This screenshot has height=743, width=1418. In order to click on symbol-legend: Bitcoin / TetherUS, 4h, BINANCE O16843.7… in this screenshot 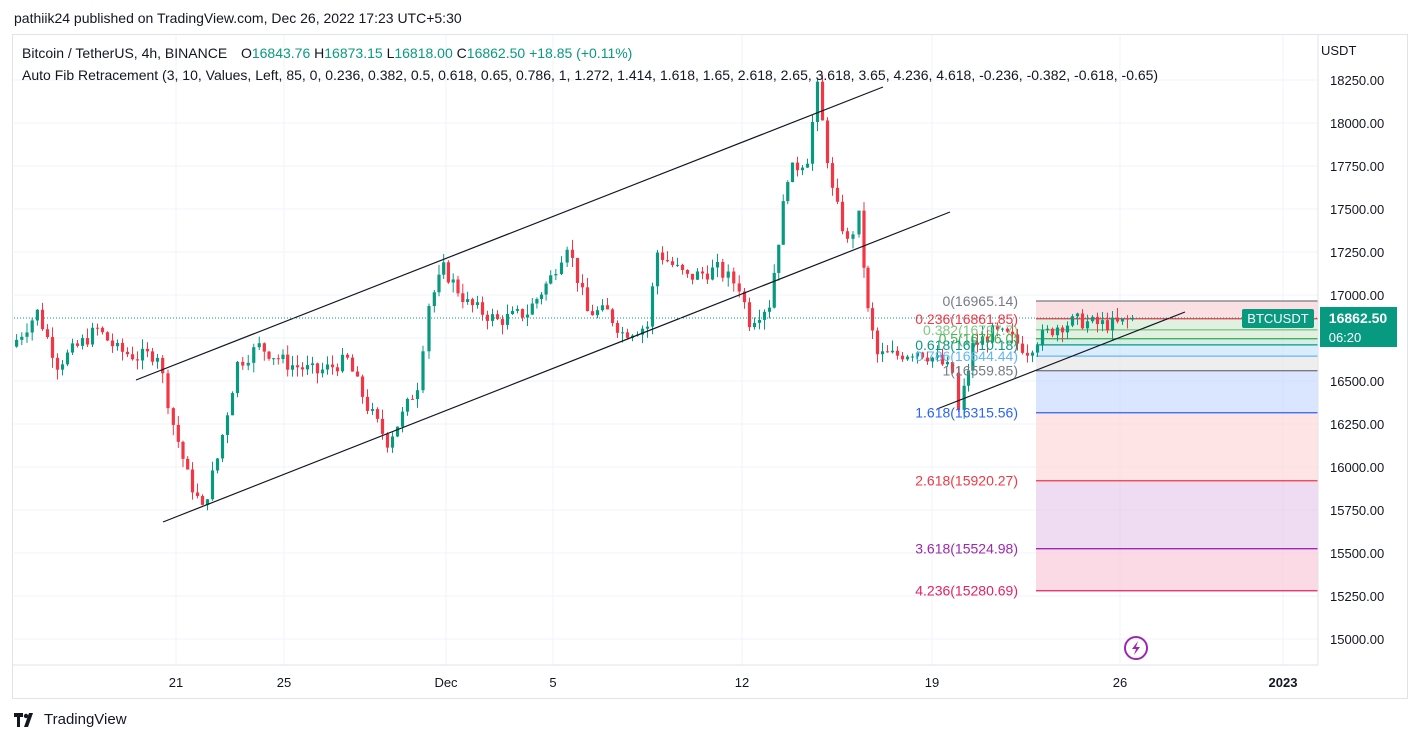, I will do `click(327, 53)`.